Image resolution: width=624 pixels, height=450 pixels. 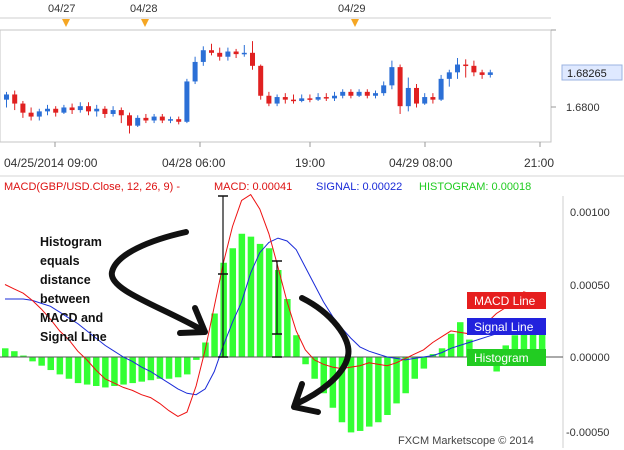 I want to click on date-marker-3: 04/29, so click(x=352, y=15).